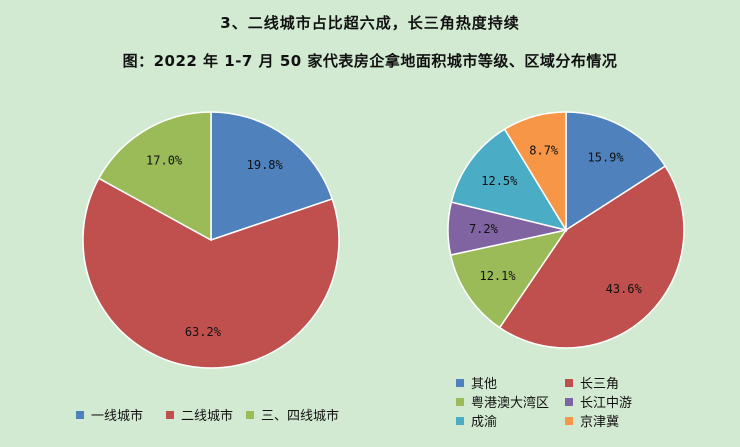  Describe the element at coordinates (499, 181) in the screenshot. I see `data-label-2-5: 12.5%` at that location.